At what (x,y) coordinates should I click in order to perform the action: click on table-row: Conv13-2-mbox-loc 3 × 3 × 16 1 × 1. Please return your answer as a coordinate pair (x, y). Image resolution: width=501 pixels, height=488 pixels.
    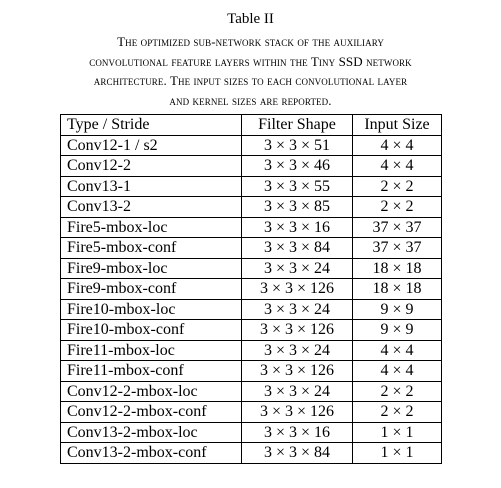
    Looking at the image, I should click on (251, 432).